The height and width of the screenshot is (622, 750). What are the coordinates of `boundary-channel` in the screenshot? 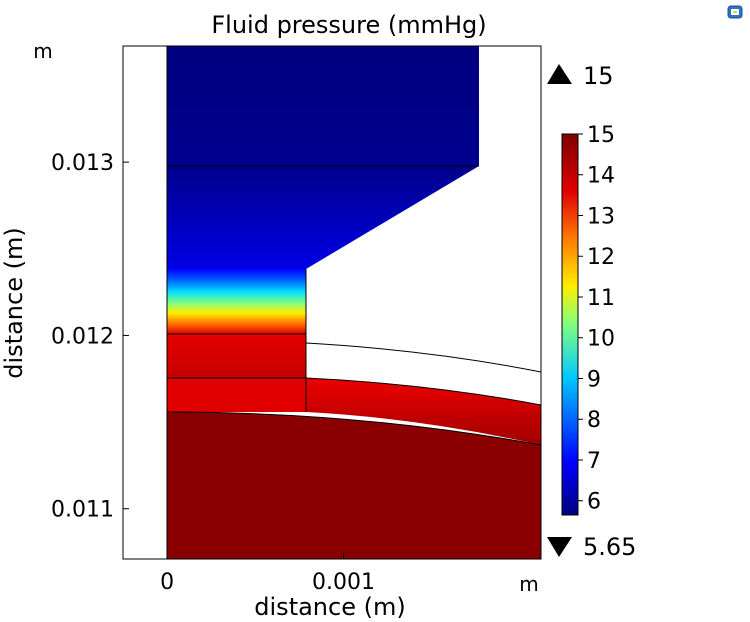 It's located at (423, 357).